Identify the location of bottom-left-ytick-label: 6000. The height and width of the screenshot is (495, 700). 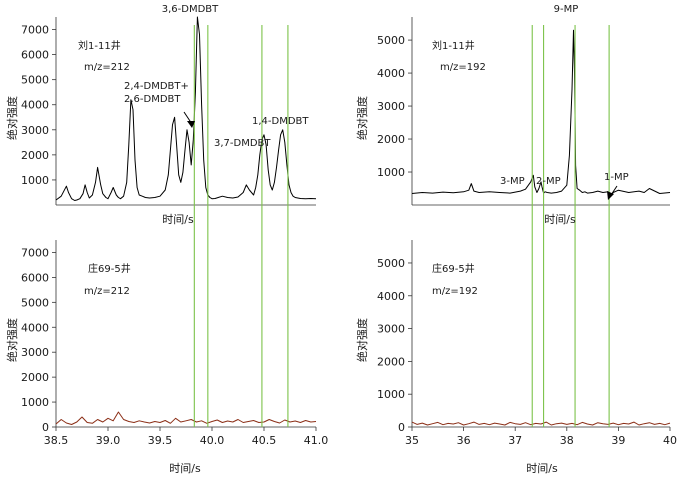
(35, 277).